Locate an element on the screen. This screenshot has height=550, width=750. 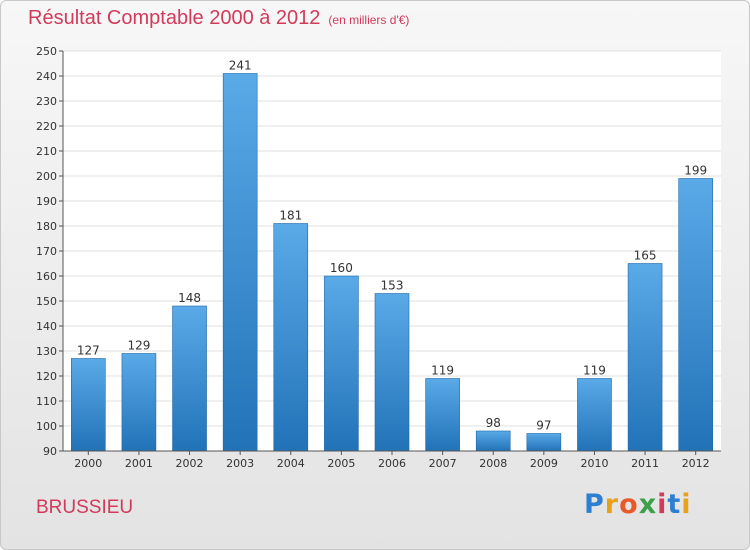
x-tick-label: 2011 is located at coordinates (645, 463).